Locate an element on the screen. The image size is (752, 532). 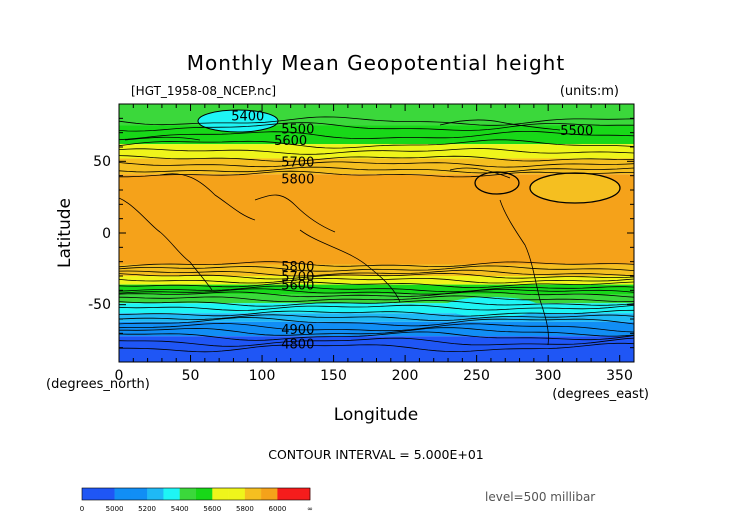
x-axis-label: Longitude is located at coordinates (376, 415).